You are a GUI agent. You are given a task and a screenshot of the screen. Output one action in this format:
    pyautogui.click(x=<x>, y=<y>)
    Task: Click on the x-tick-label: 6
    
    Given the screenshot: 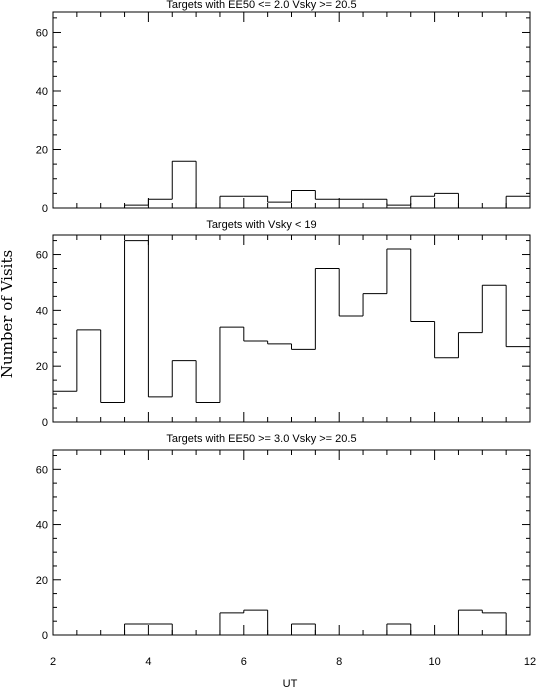 What is the action you would take?
    pyautogui.click(x=244, y=662)
    